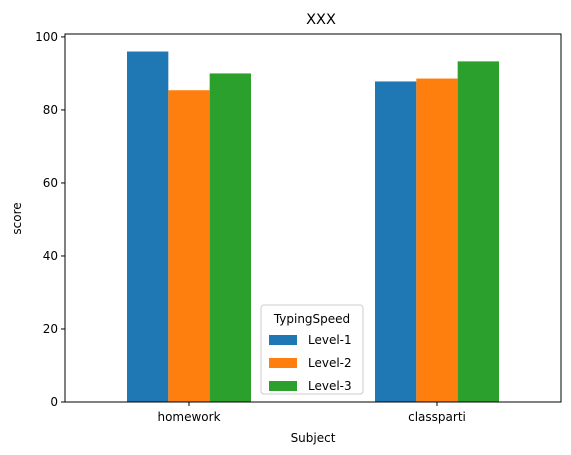 This screenshot has height=455, width=571. What do you see at coordinates (437, 417) in the screenshot?
I see `x-tick-label: classparti` at bounding box center [437, 417].